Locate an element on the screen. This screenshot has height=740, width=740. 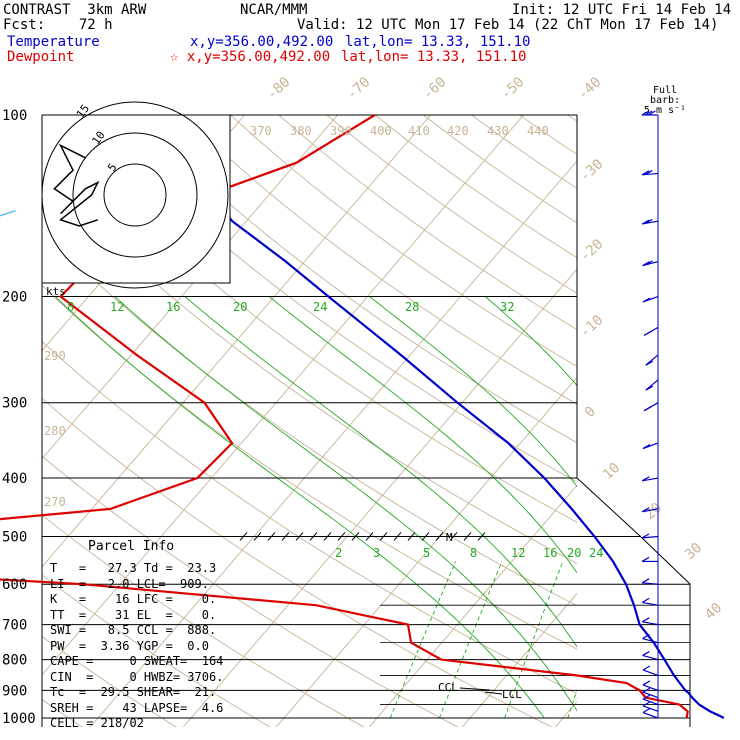
moist-adiabat-label: 16 is located at coordinates (173, 307).